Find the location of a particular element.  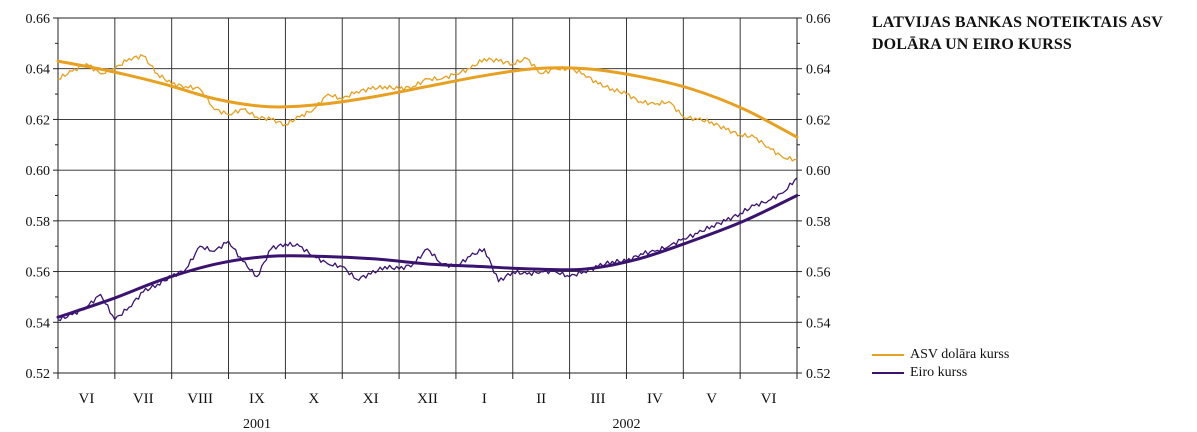

y-tick-label-left-0: 0.52 is located at coordinates (38, 374).